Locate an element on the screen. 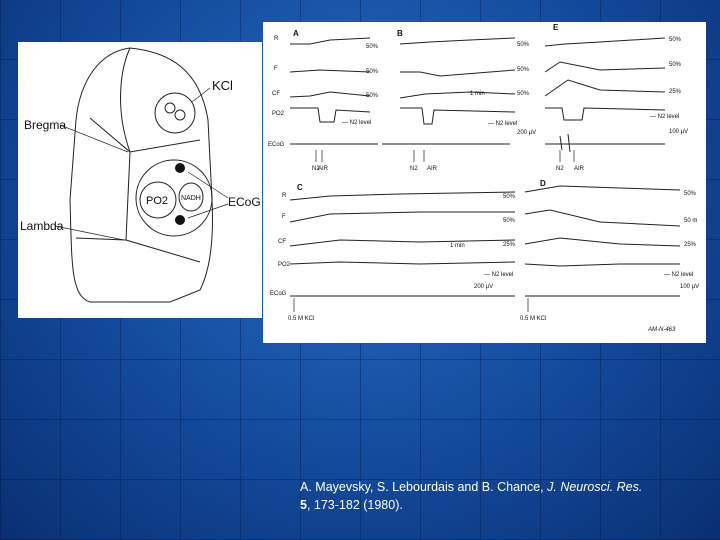 The image size is (720, 540). label-po2: PO2 is located at coordinates (157, 201).